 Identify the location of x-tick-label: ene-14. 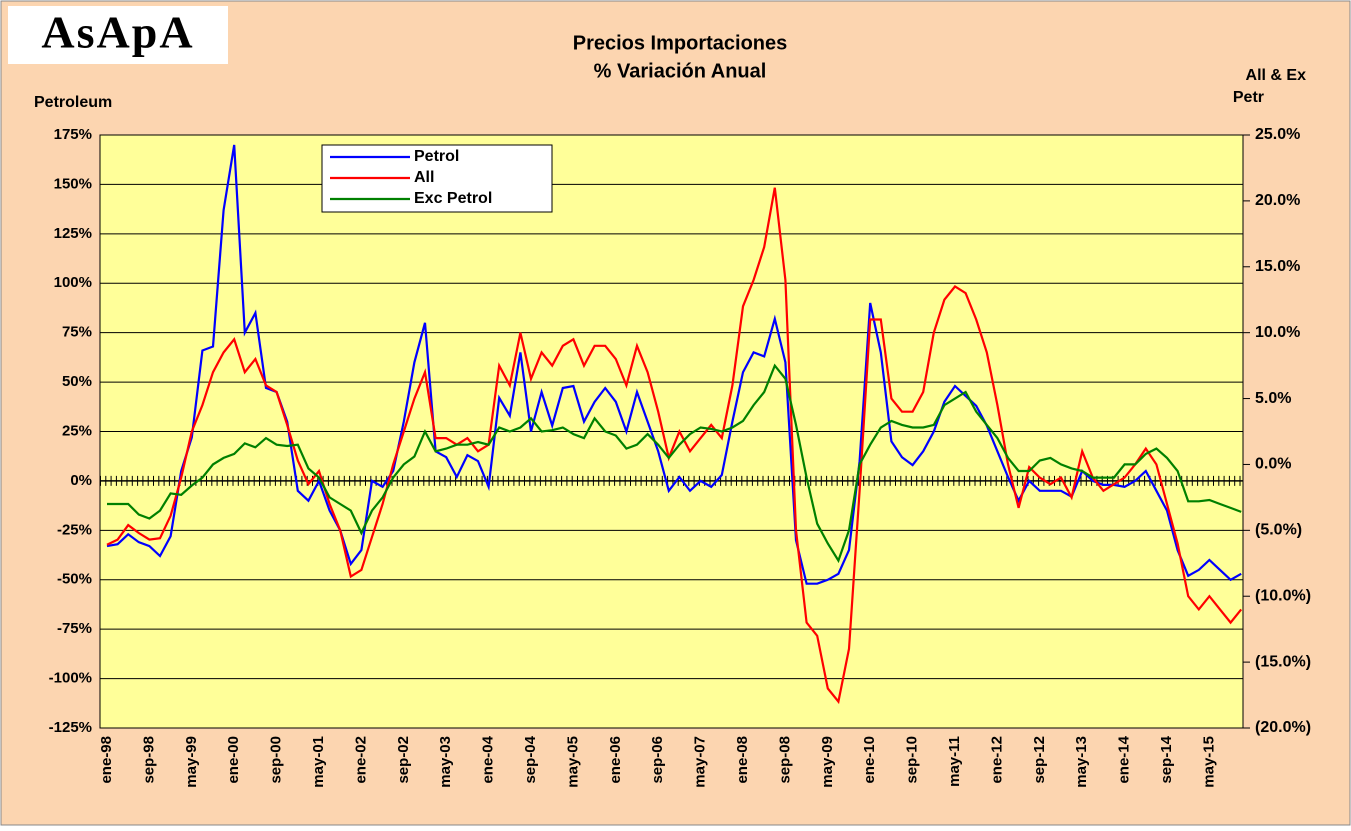
(1124, 759).